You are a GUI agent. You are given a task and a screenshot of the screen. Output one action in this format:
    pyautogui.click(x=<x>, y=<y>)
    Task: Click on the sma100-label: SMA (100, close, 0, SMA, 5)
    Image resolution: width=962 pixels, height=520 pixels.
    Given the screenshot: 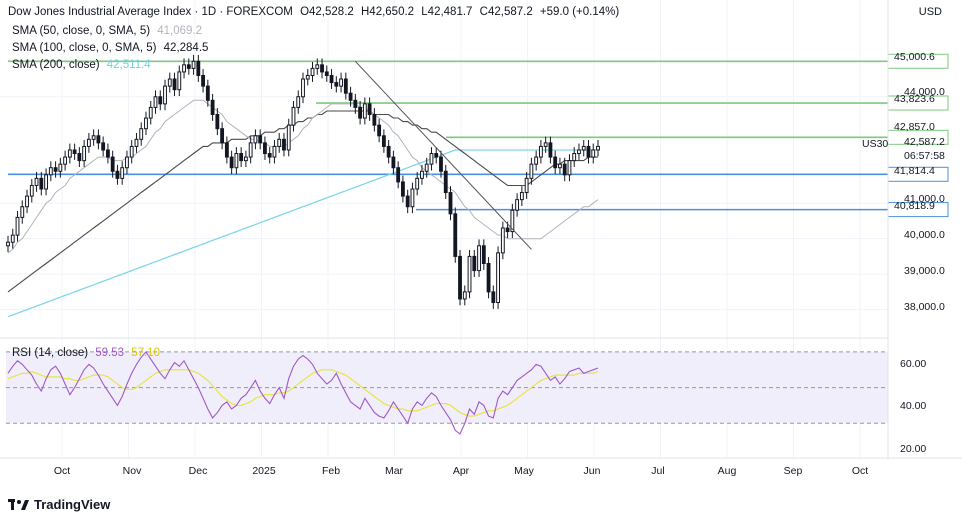 What is the action you would take?
    pyautogui.click(x=84, y=48)
    